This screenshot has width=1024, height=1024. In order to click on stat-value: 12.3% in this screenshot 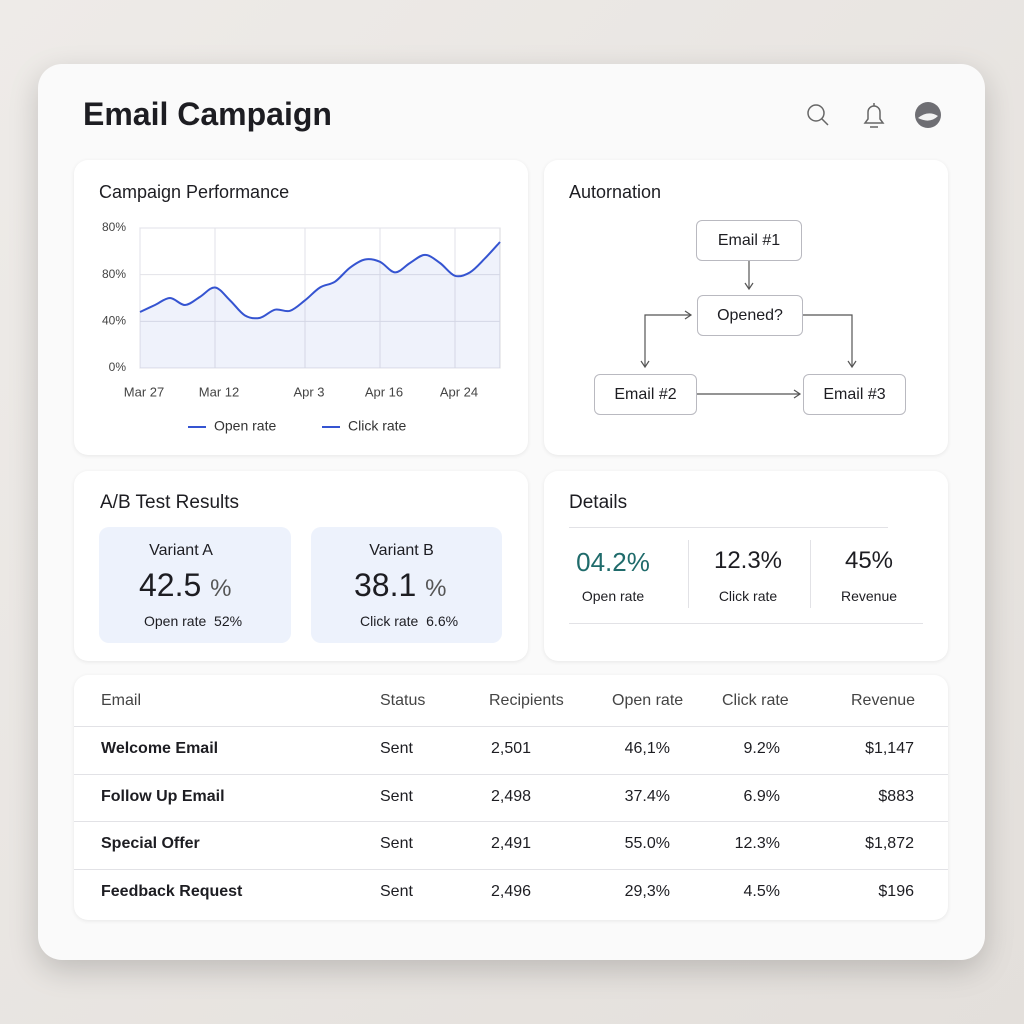, I will do `click(748, 560)`.